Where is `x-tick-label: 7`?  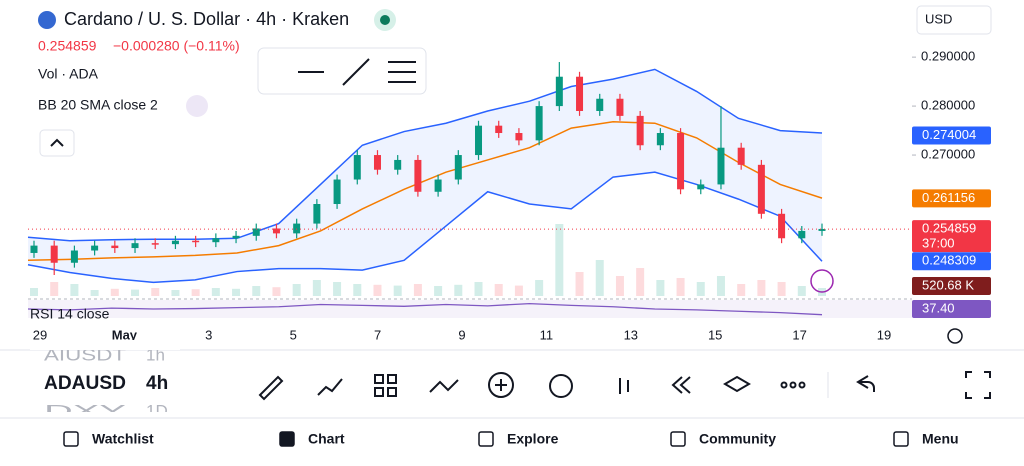 x-tick-label: 7 is located at coordinates (377, 334).